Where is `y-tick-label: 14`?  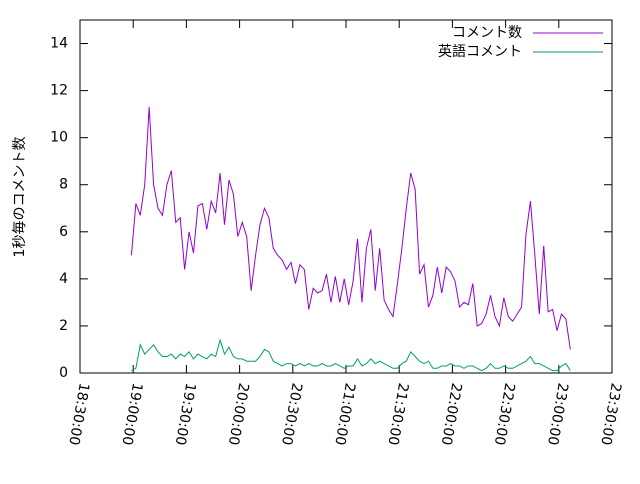 y-tick-label: 14 is located at coordinates (59, 44).